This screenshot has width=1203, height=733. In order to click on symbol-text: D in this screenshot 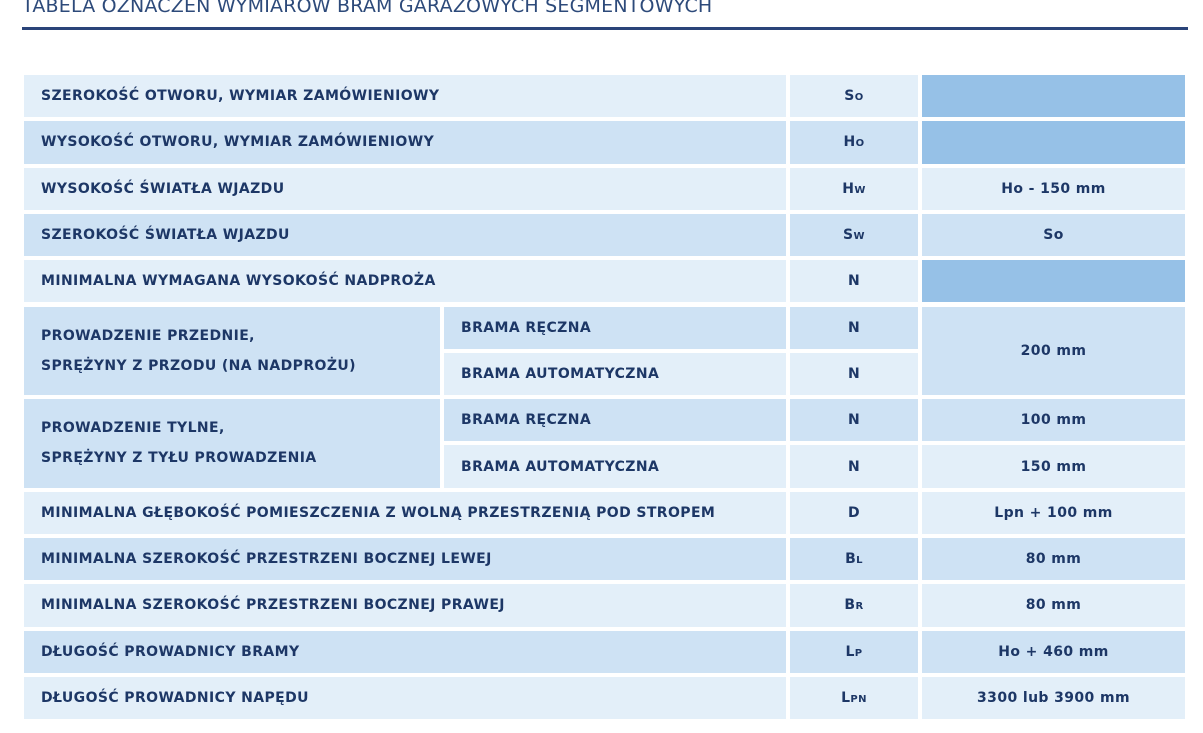, I will do `click(854, 512)`.